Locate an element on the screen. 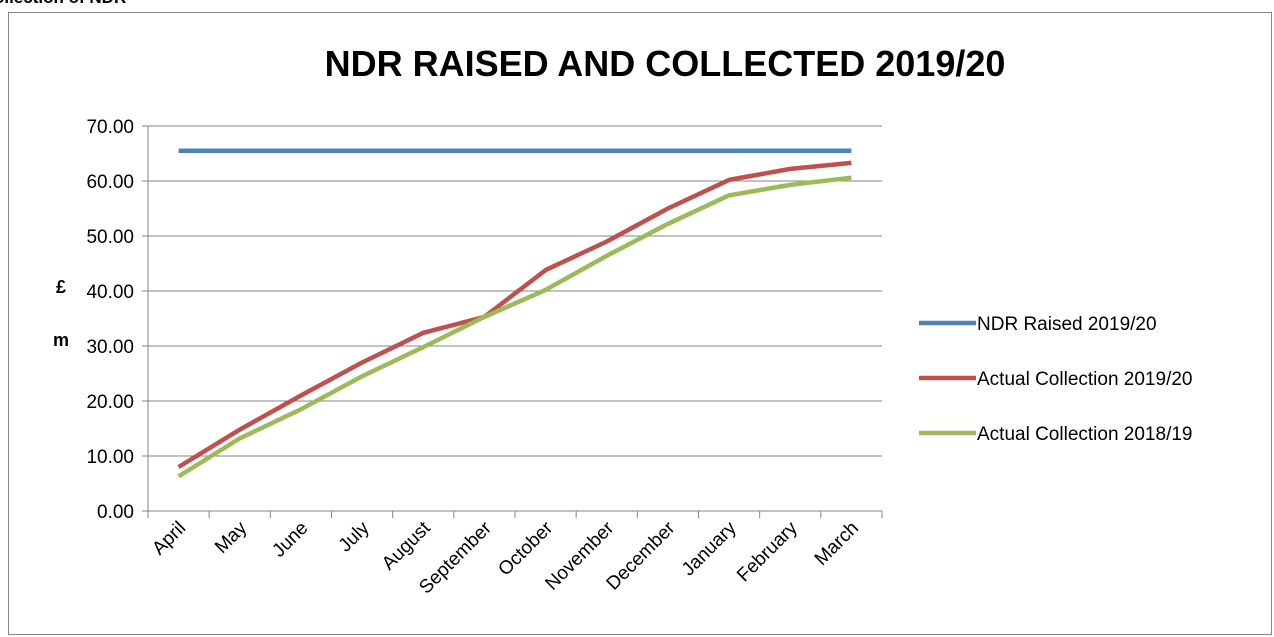 The image size is (1274, 637). x-tick-label: June is located at coordinates (290, 540).